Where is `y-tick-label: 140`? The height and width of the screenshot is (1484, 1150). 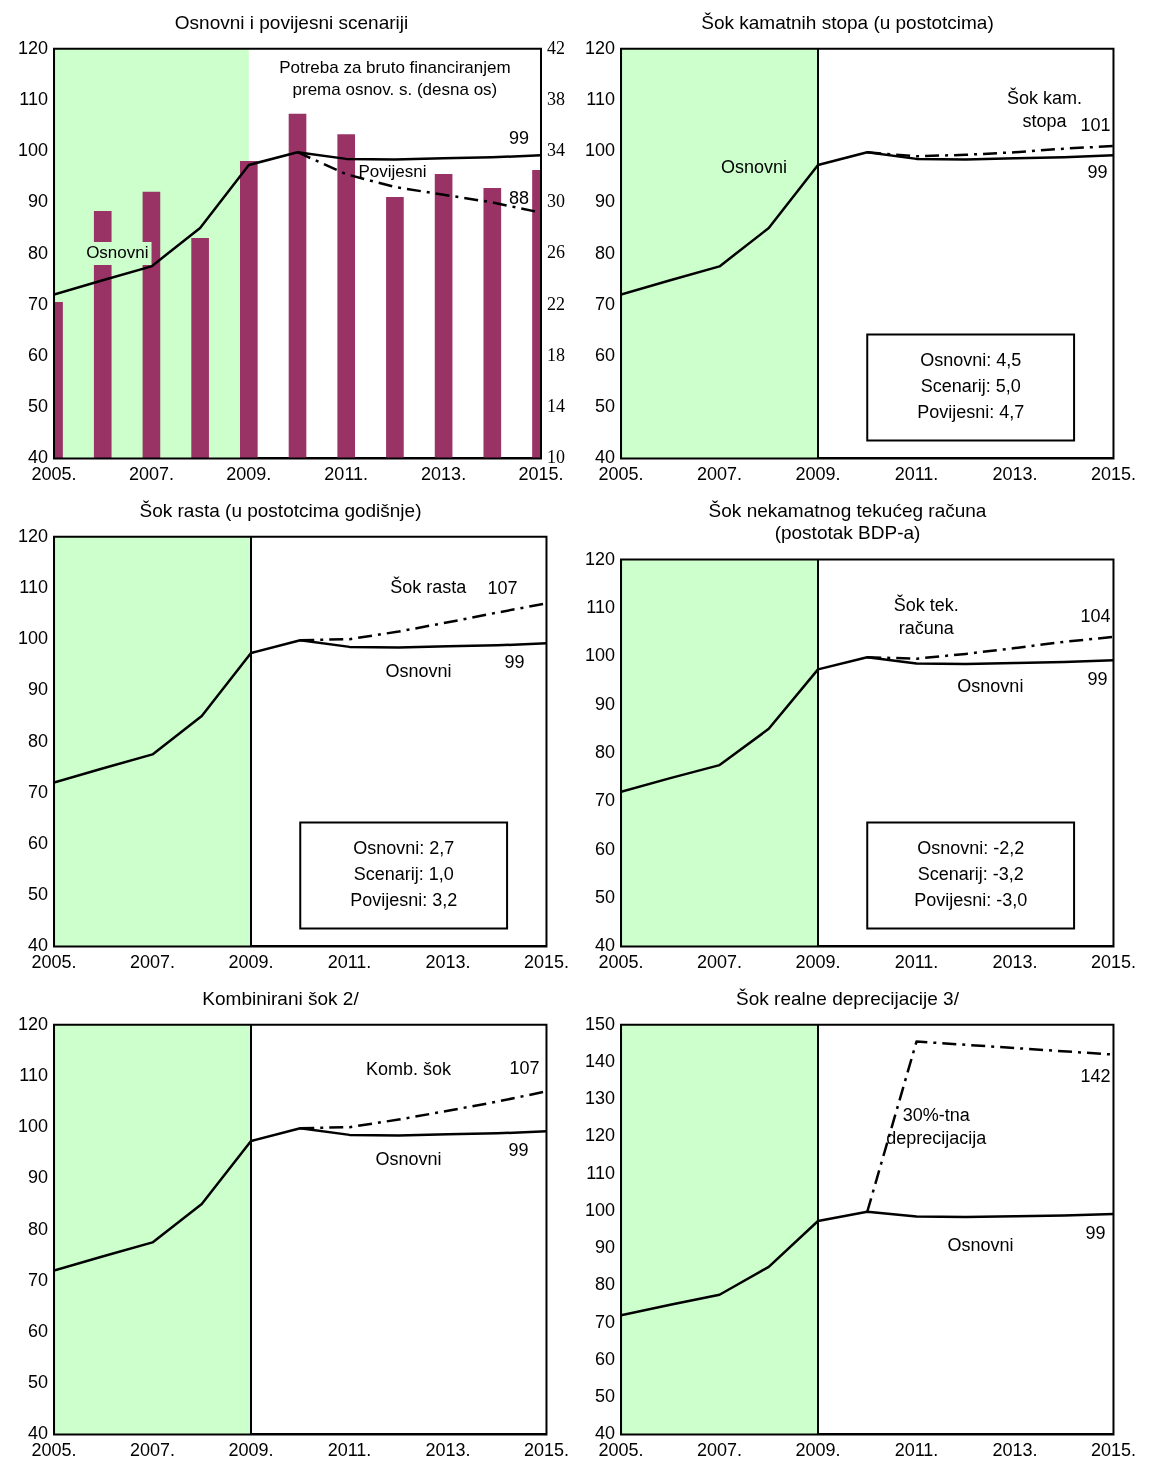 y-tick-label: 140 is located at coordinates (600, 1061).